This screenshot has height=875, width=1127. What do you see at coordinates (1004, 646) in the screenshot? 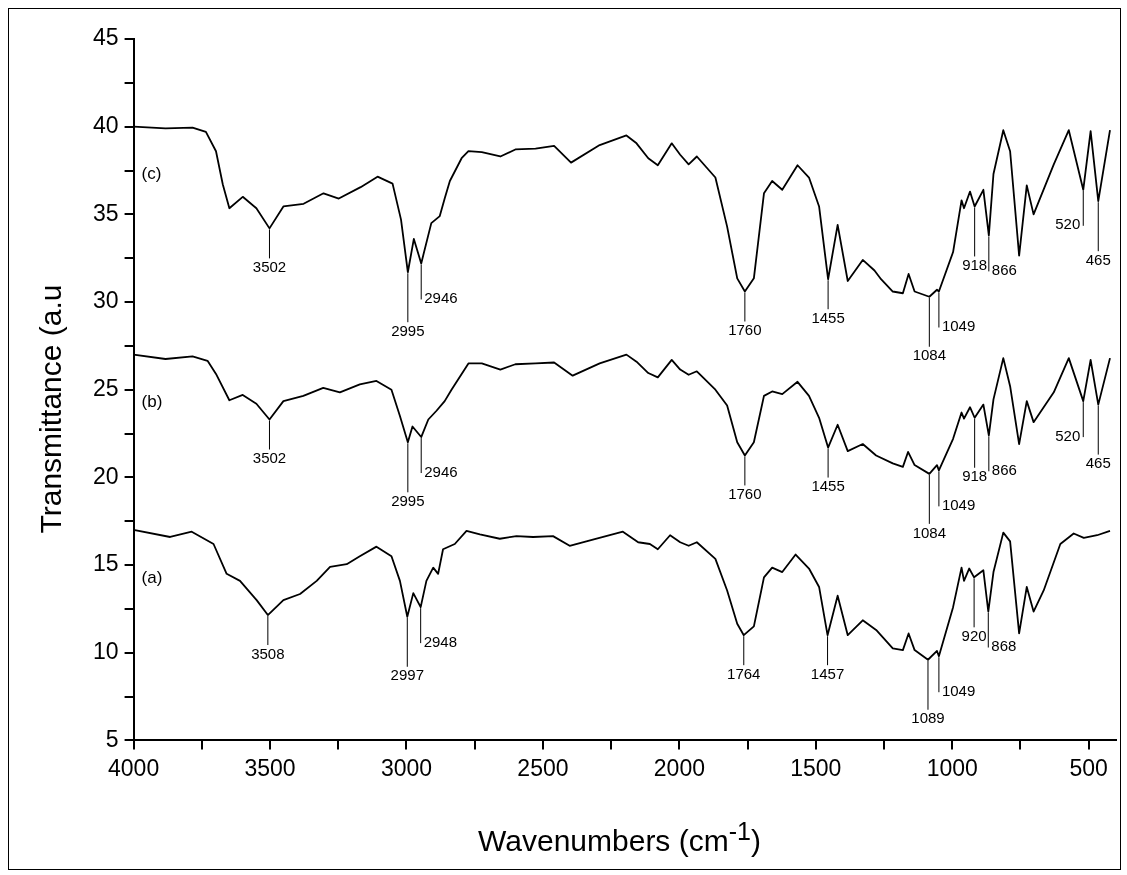
I see `annotation: 868` at bounding box center [1004, 646].